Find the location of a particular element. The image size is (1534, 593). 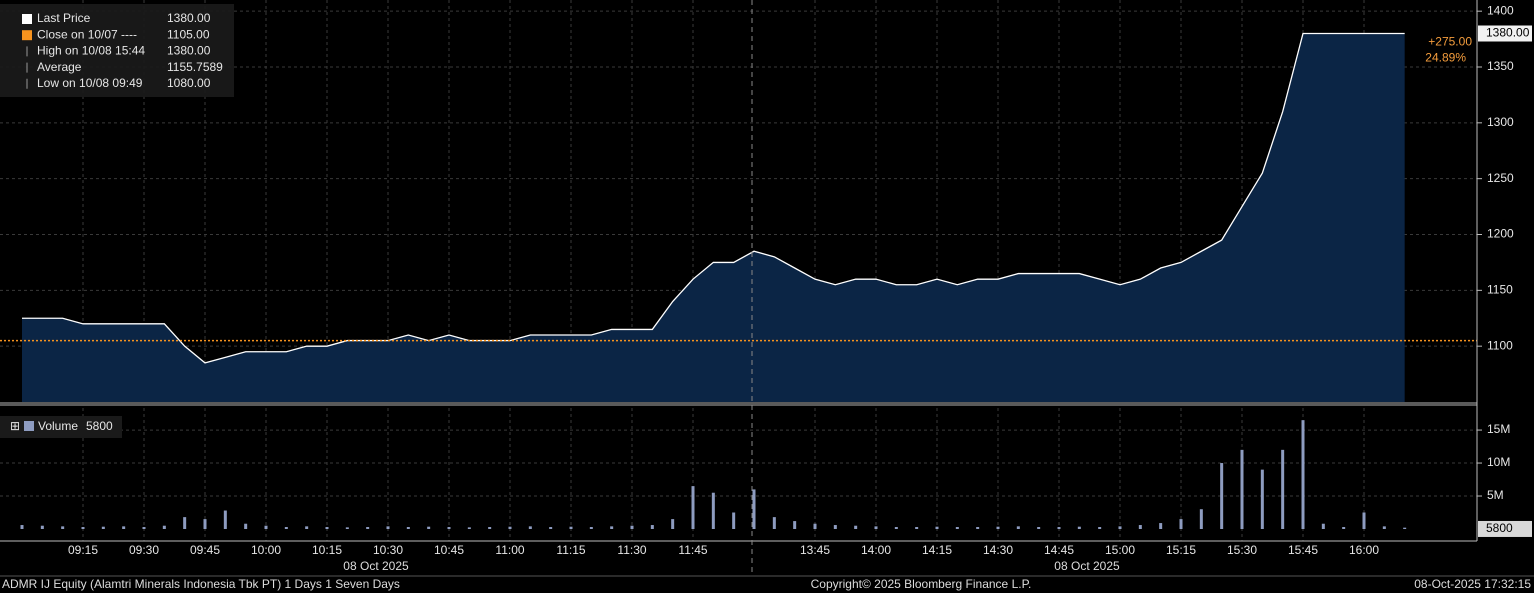

legend-value: 1080.00 is located at coordinates (189, 83).